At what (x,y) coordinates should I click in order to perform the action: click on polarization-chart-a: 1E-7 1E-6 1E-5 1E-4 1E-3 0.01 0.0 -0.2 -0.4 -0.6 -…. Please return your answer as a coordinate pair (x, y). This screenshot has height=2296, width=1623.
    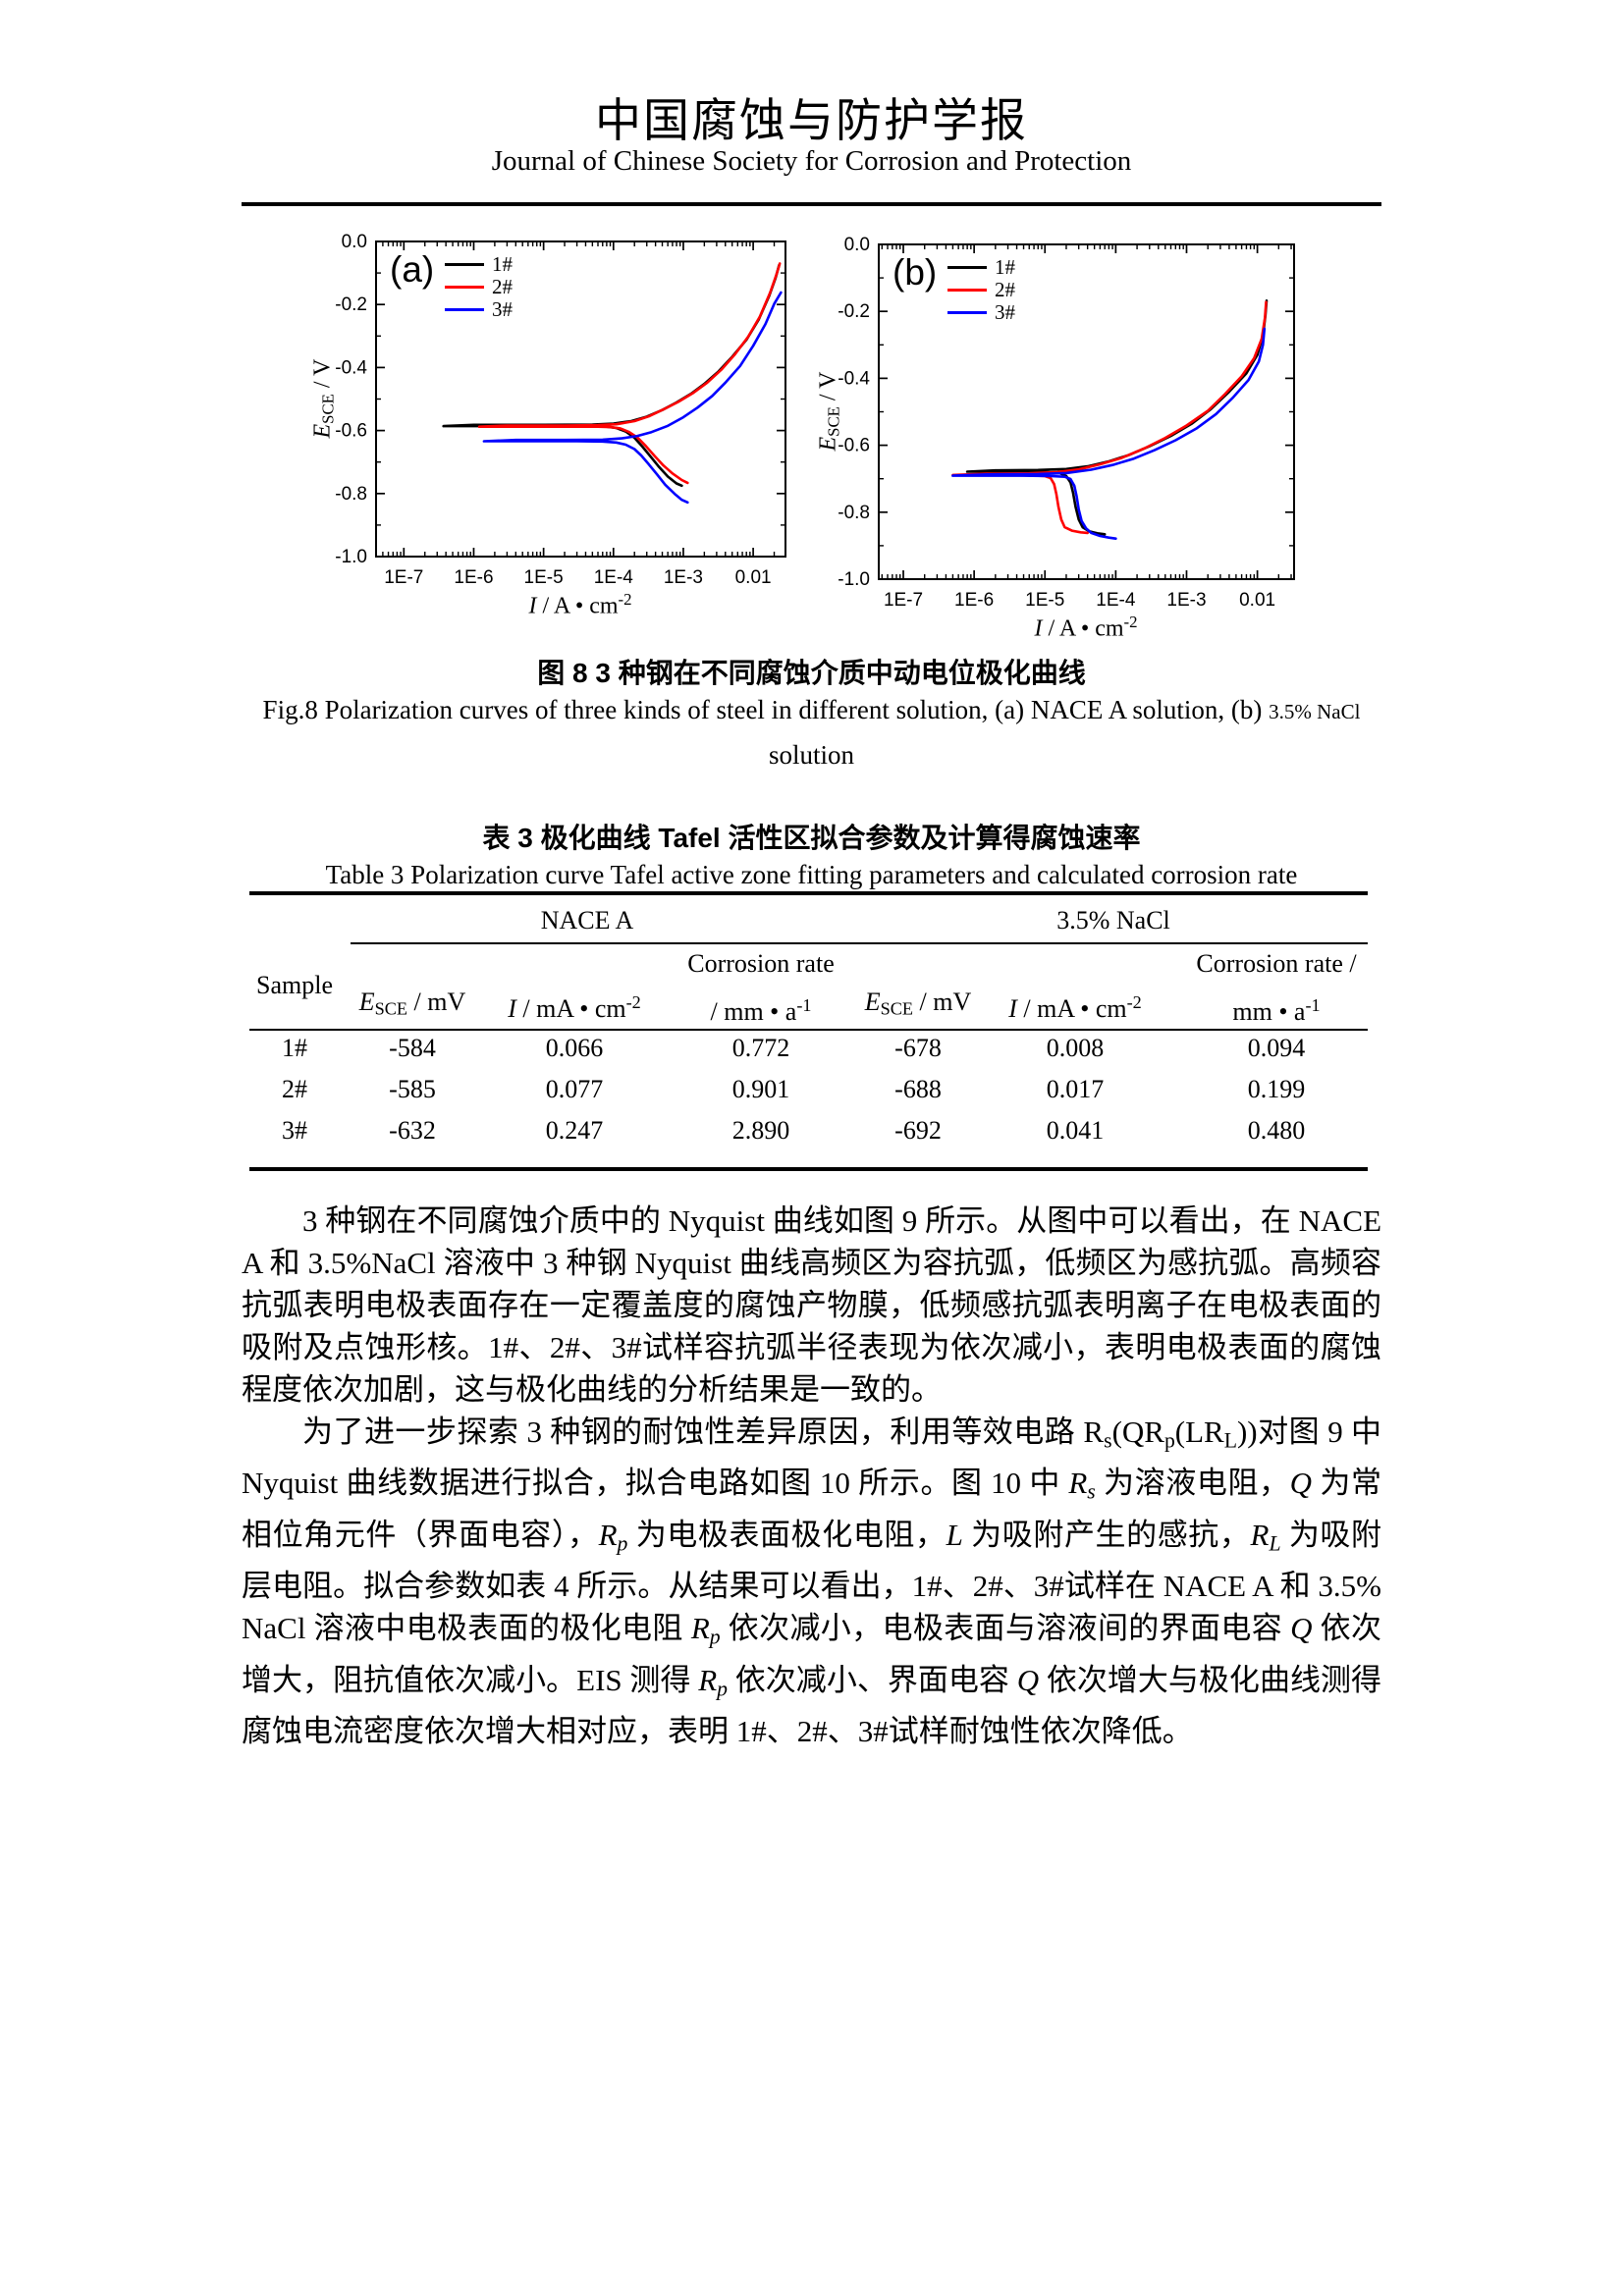
    Looking at the image, I should click on (563, 426).